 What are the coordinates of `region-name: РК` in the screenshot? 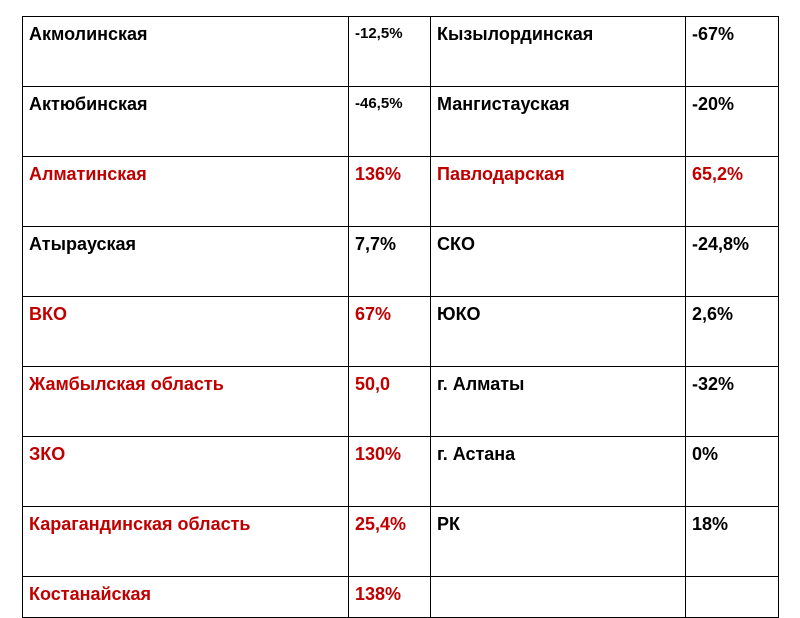 It's located at (558, 541).